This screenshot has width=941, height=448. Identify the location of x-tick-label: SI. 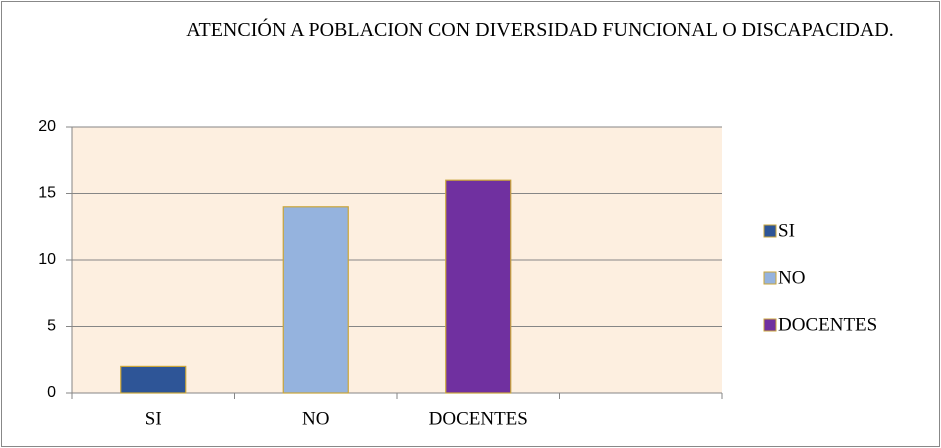
(153, 418).